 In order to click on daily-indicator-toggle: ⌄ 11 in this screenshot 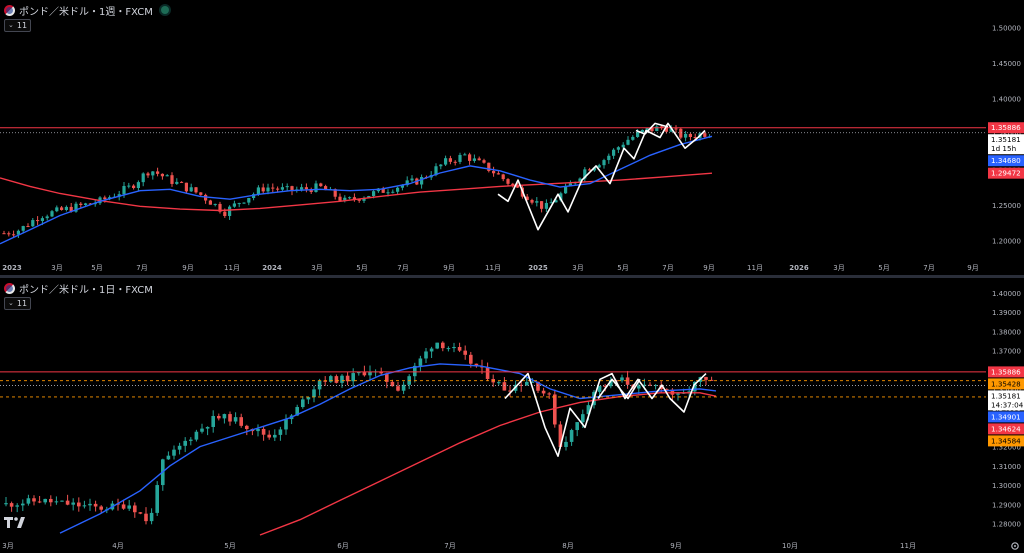, I will do `click(18, 303)`.